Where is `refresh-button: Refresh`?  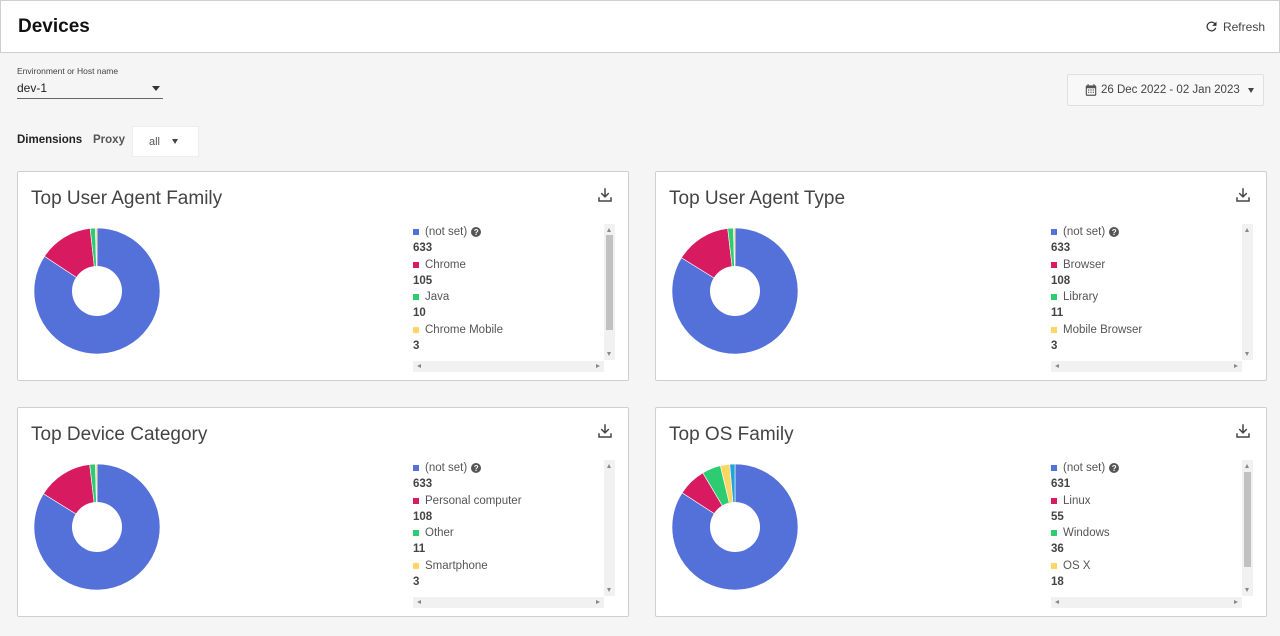 refresh-button: Refresh is located at coordinates (1234, 26).